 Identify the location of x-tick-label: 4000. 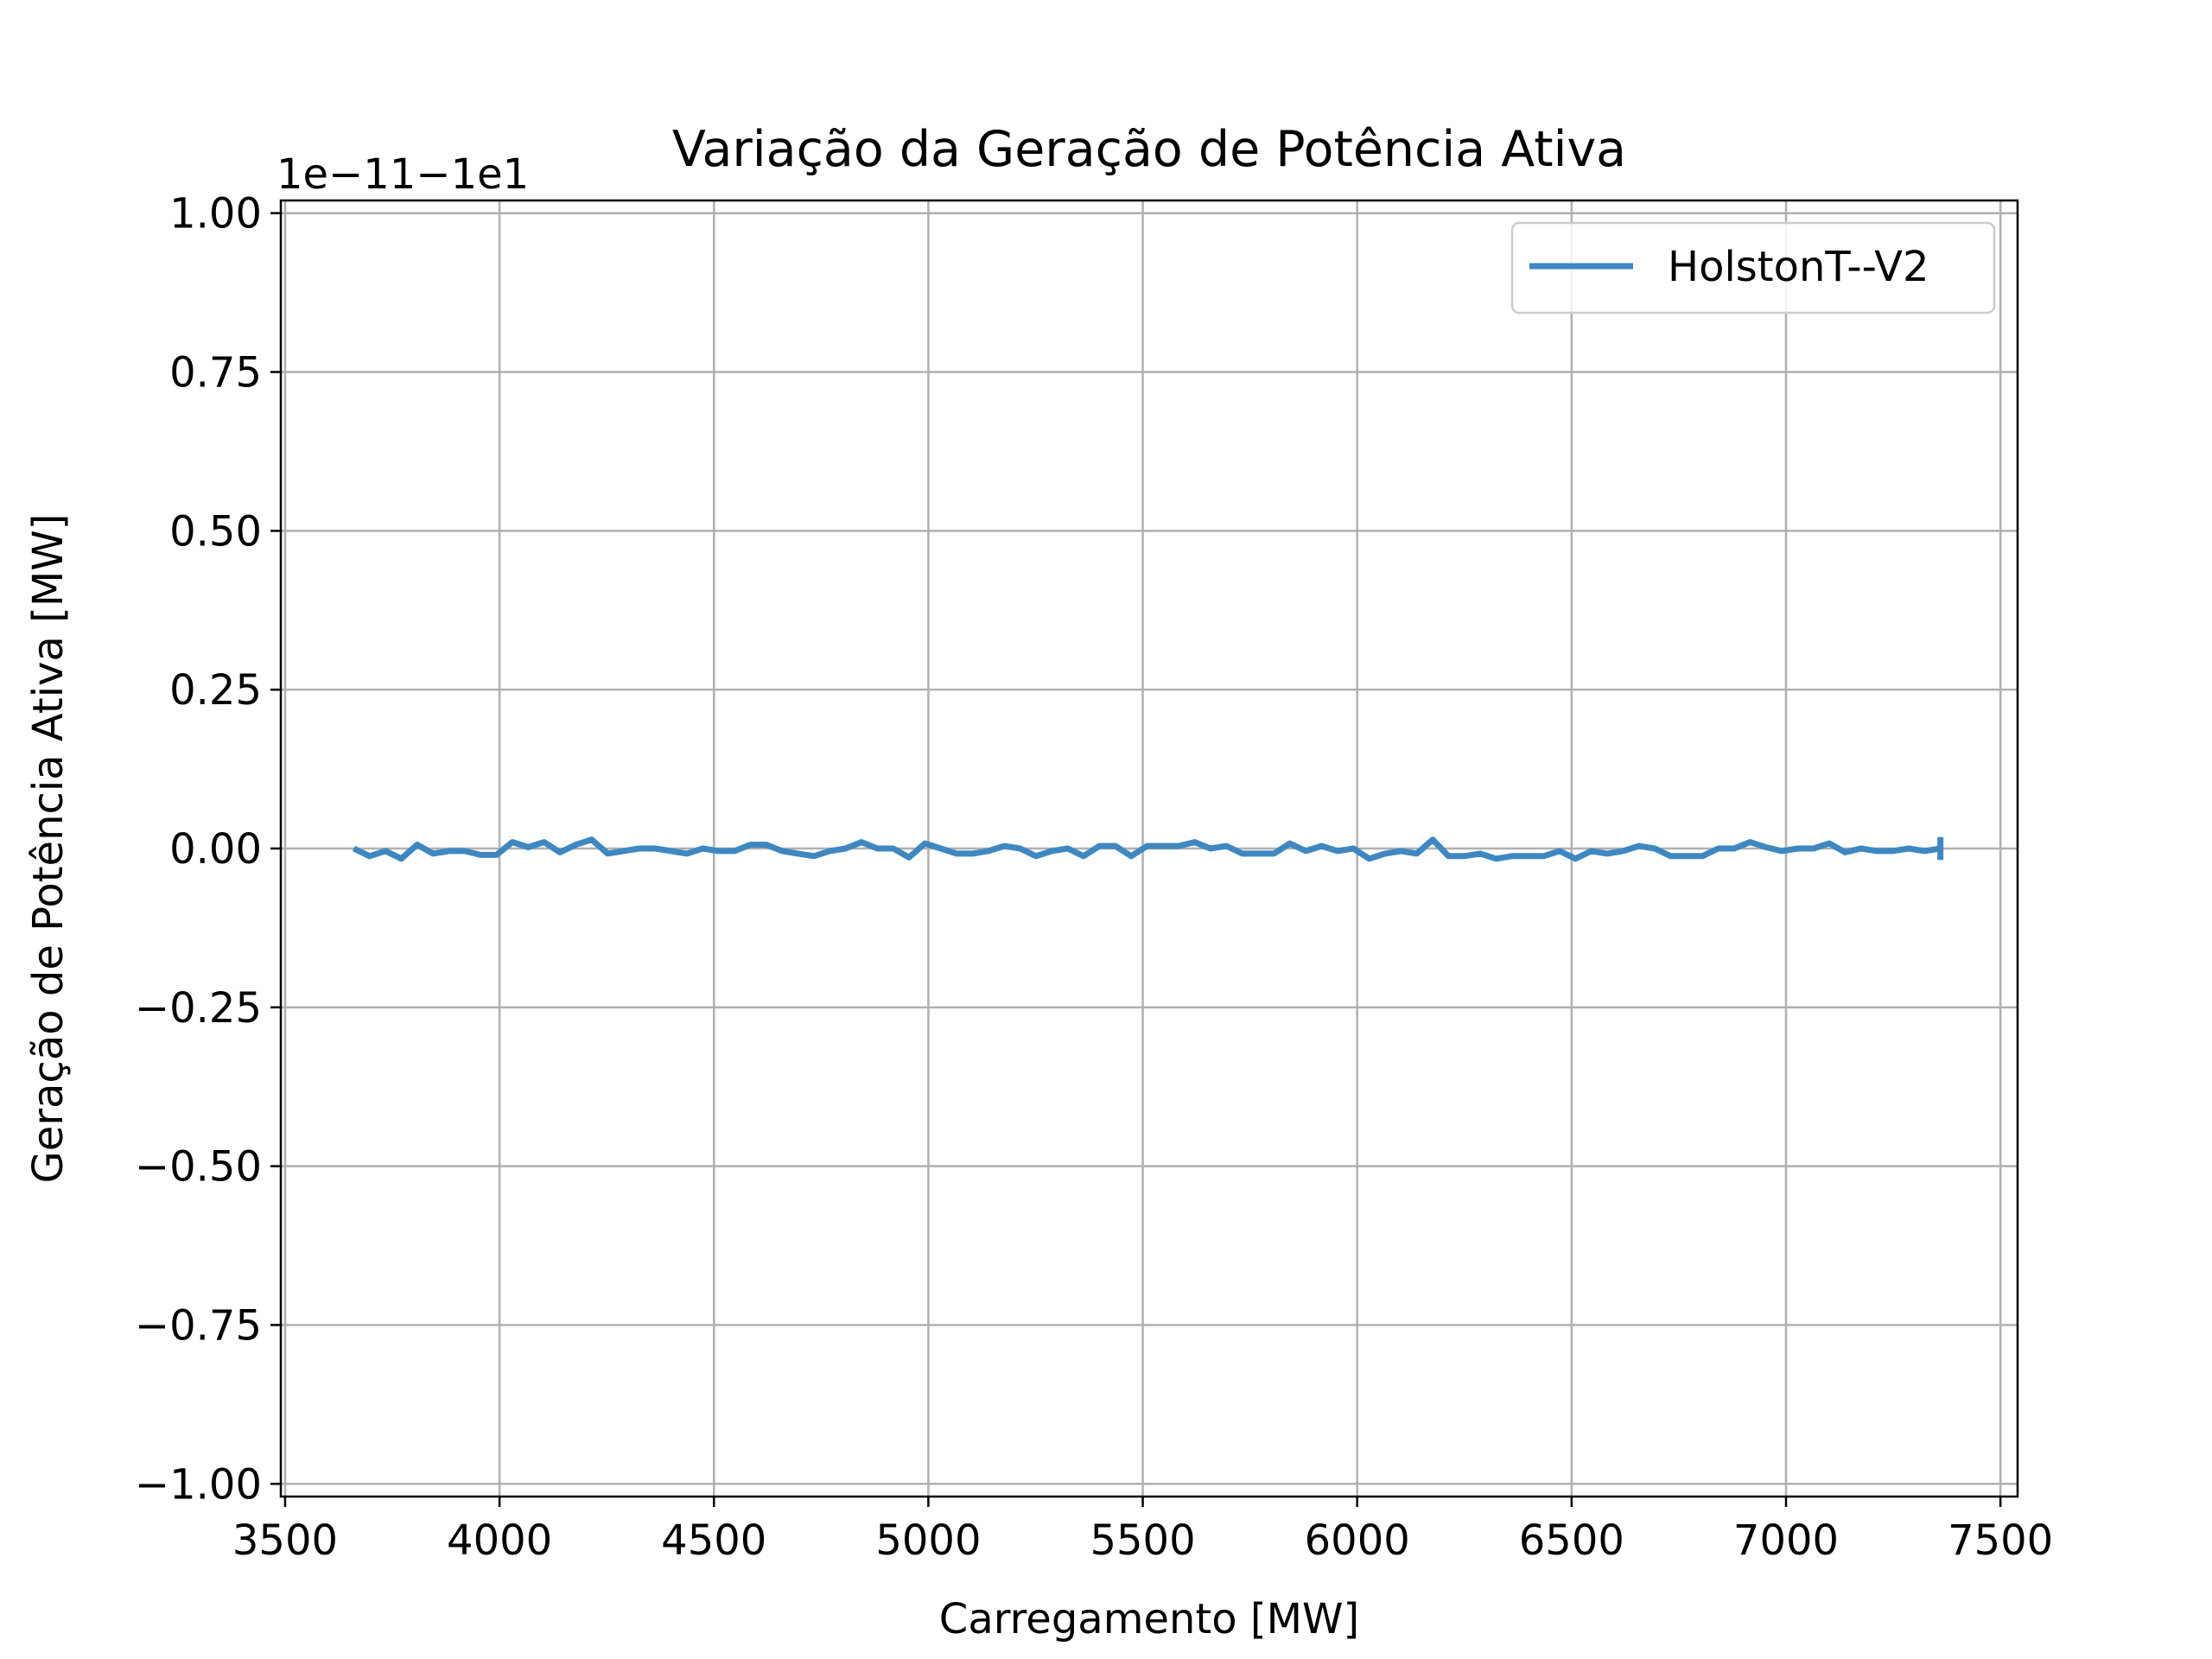
(500, 1540).